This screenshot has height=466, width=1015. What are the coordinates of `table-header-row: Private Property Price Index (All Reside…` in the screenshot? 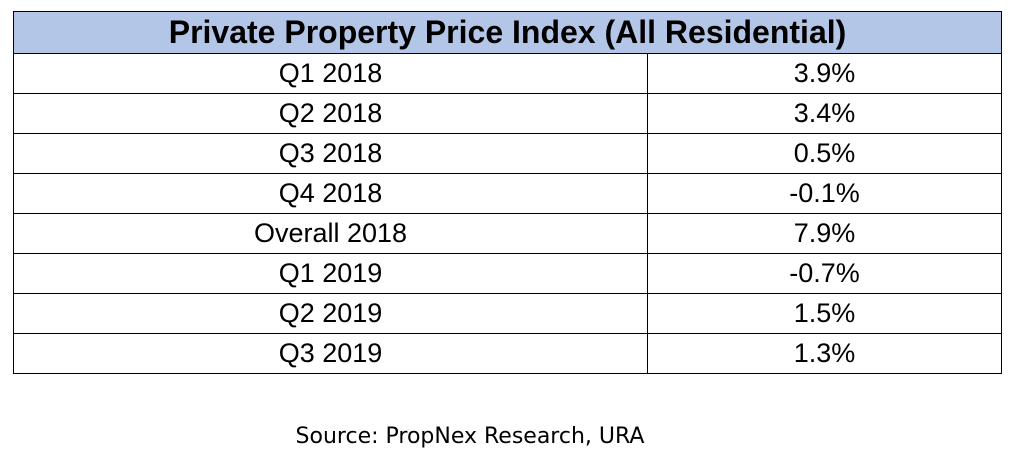 It's located at (507, 32).